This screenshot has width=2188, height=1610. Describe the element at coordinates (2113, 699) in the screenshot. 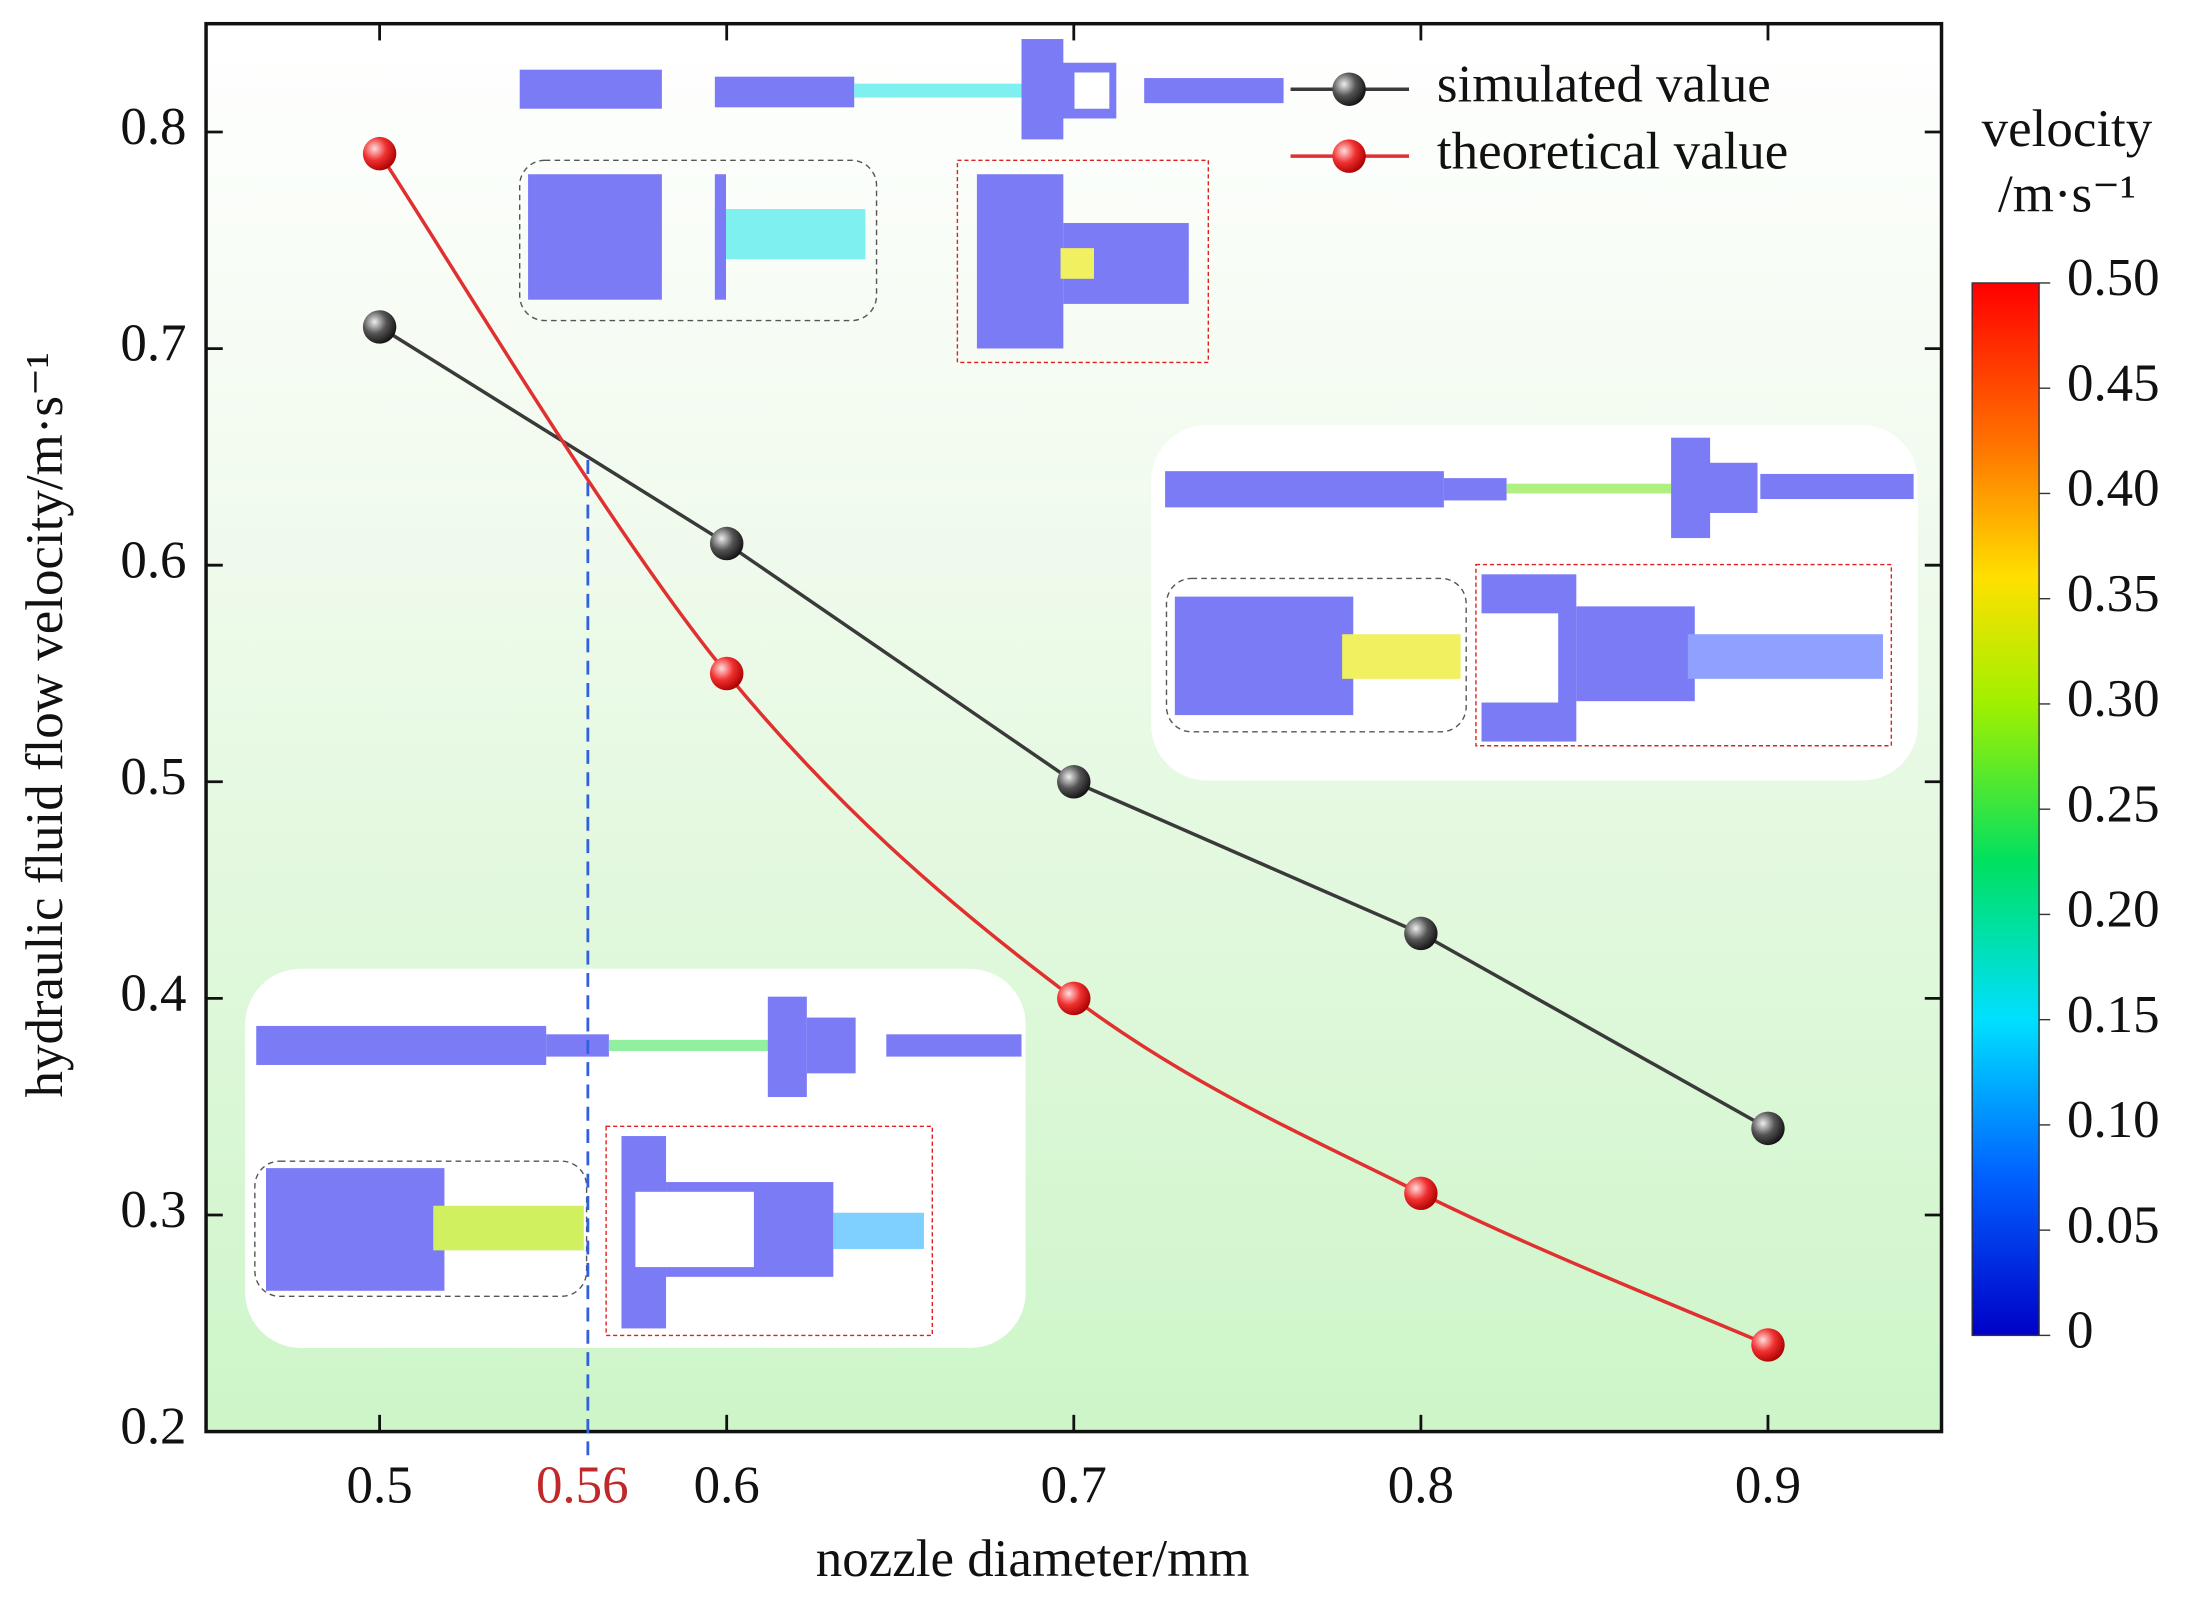

I see `colorbar-tick-label: 0.30` at that location.